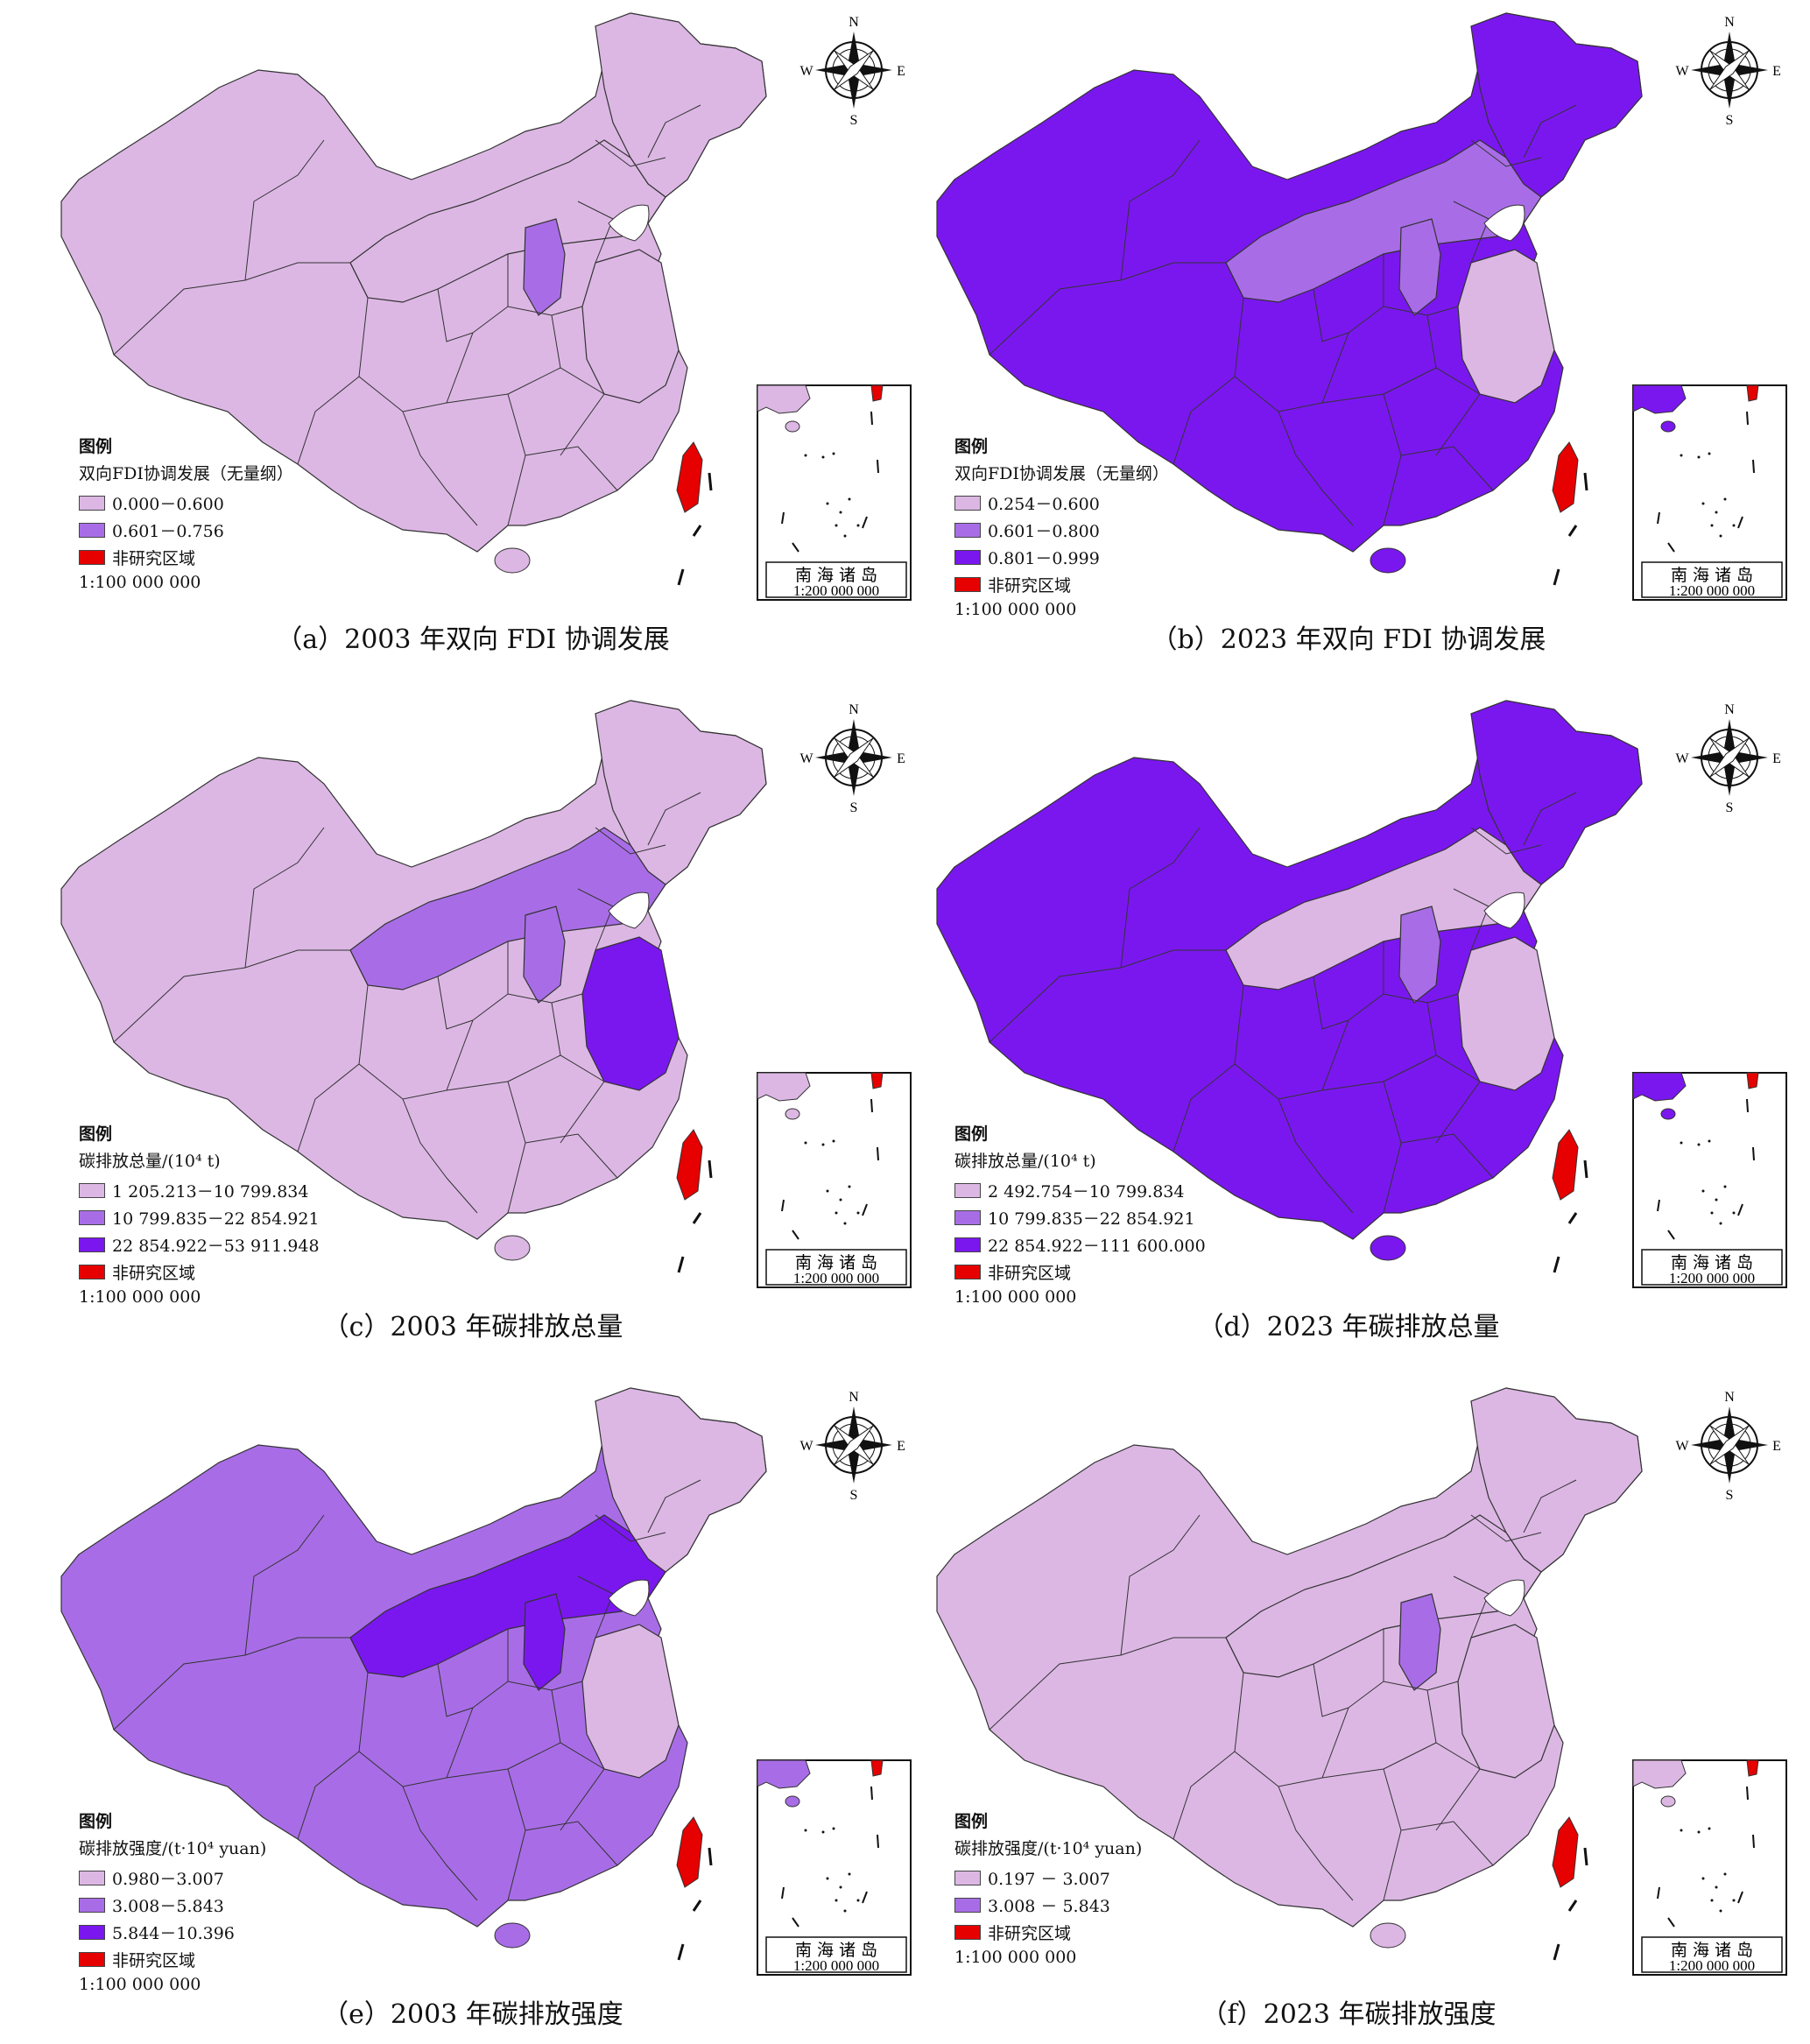  I want to click on legend-subtitle: 碳排放总量/(10⁴ t), so click(1025, 1161).